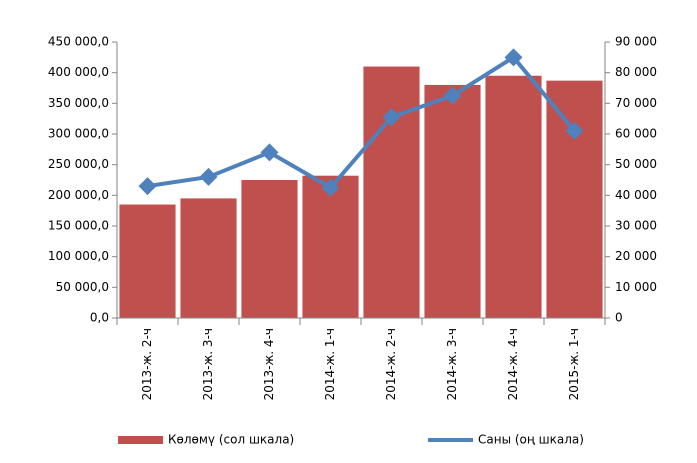  Describe the element at coordinates (636, 256) in the screenshot. I see `y2-tick-label: 20 000` at that location.